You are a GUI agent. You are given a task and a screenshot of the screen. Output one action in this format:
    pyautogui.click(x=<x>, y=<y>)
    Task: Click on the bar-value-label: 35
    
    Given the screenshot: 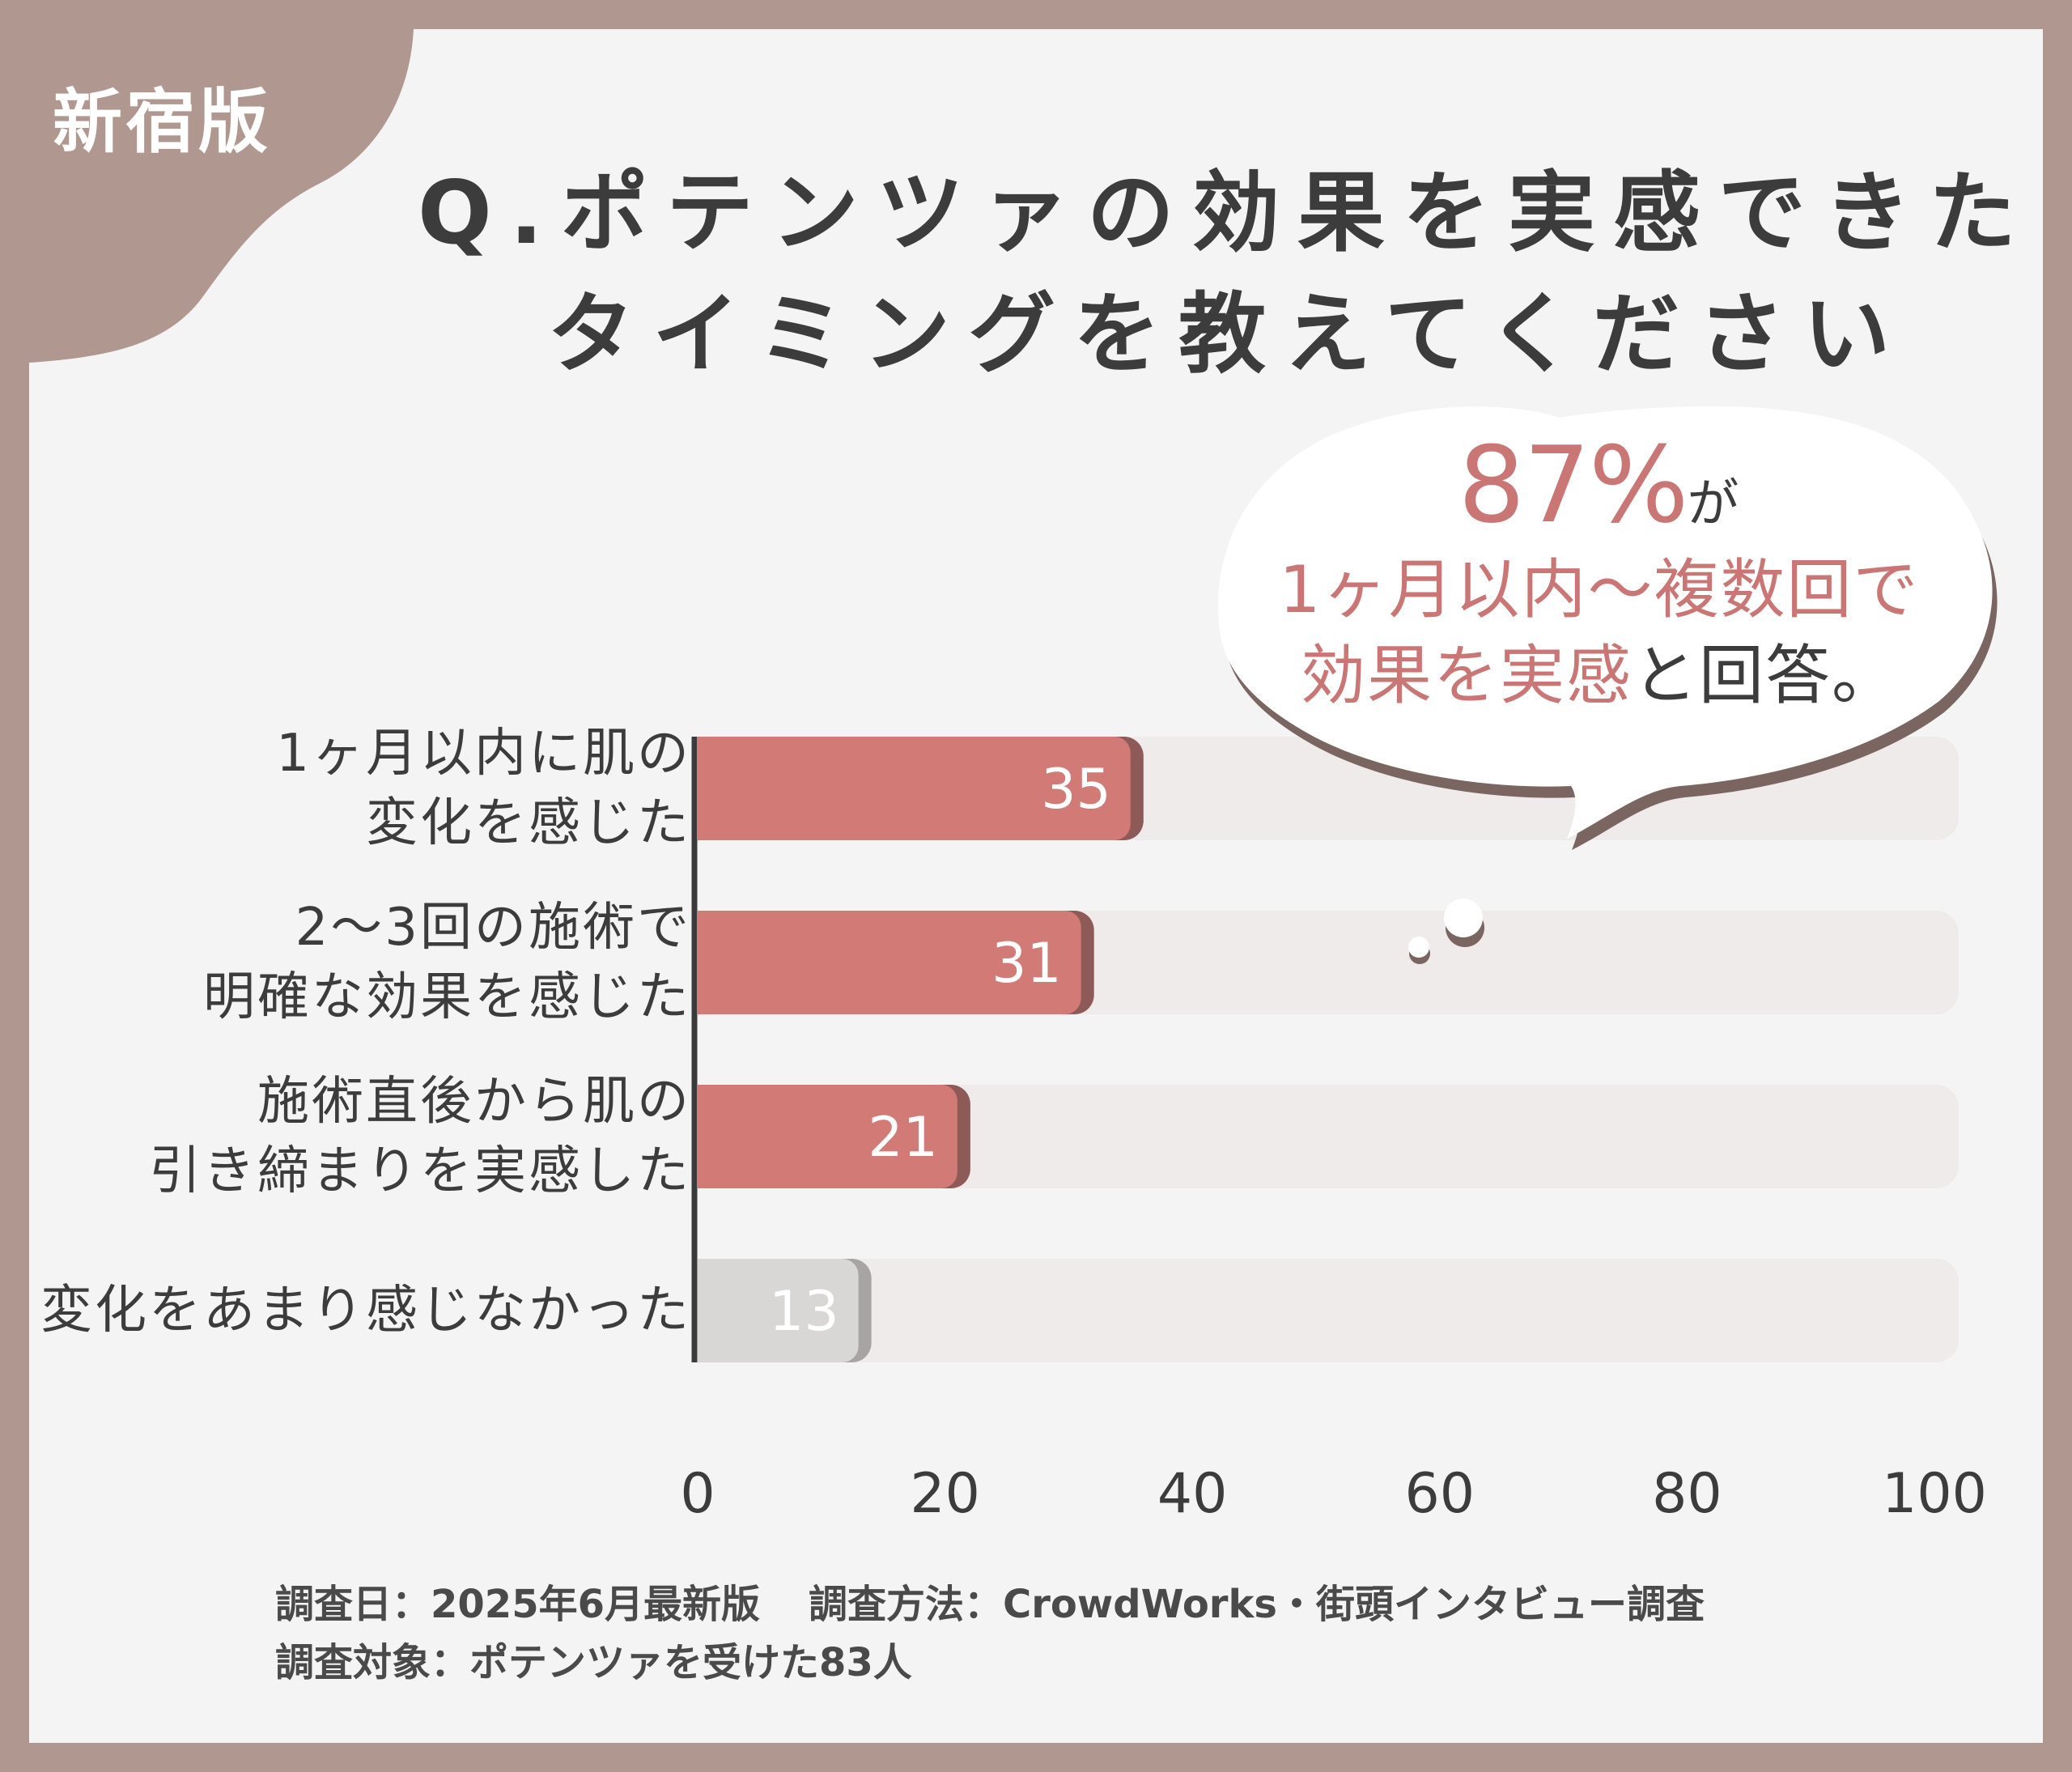 What is the action you would take?
    pyautogui.click(x=1076, y=790)
    